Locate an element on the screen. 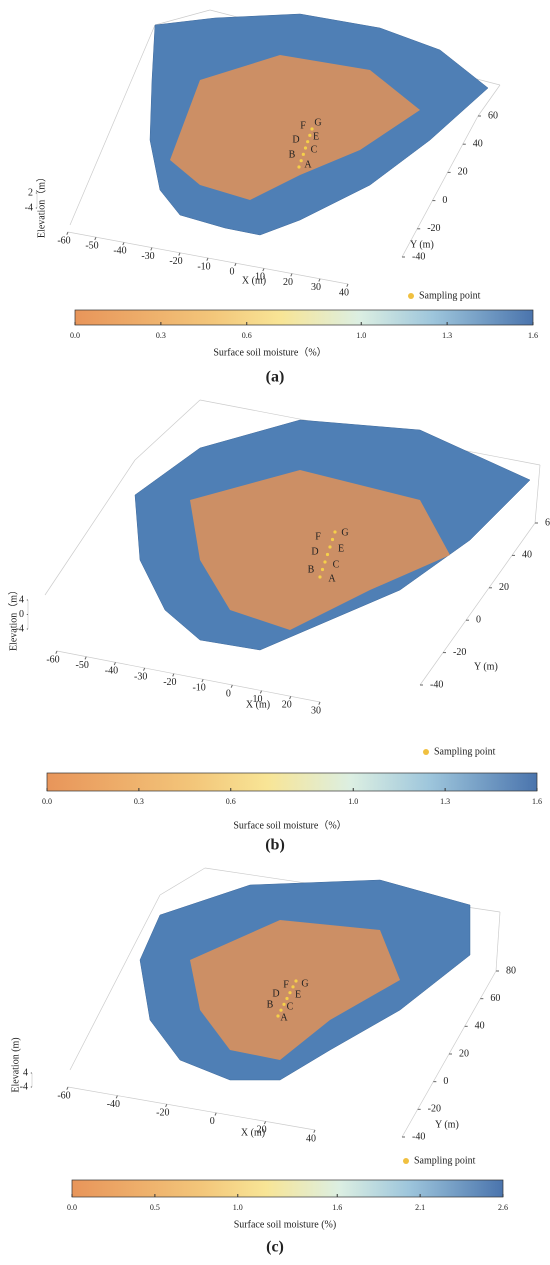 The width and height of the screenshot is (550, 1265). point-label: C is located at coordinates (290, 1006).